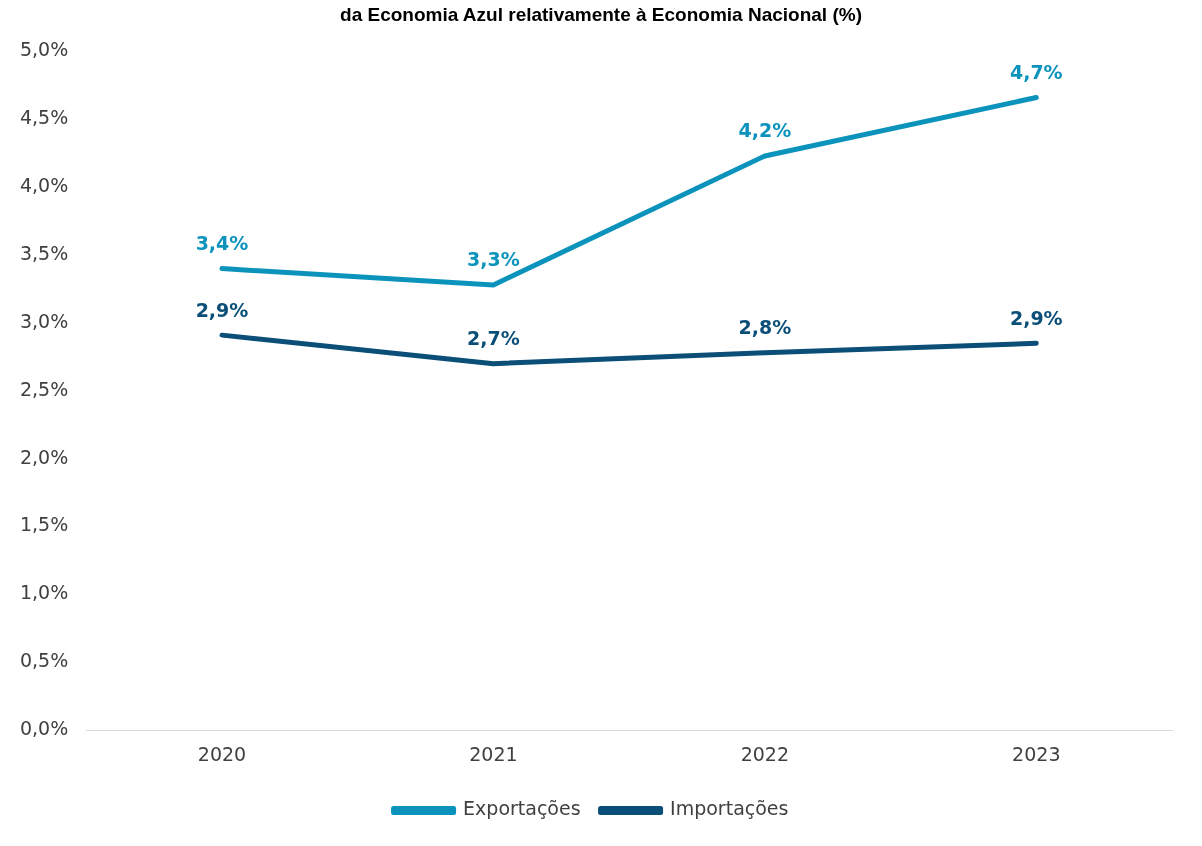  What do you see at coordinates (493, 338) in the screenshot?
I see `data-label: 2,7%` at bounding box center [493, 338].